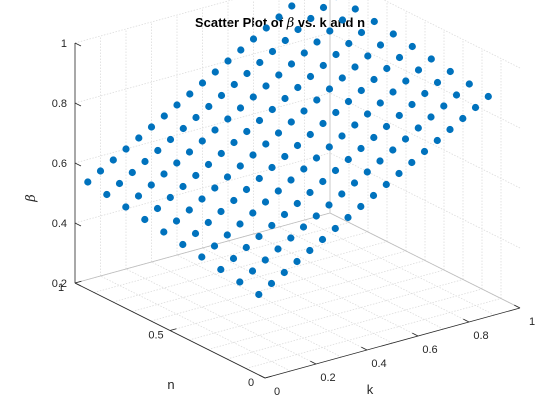 This screenshot has height=420, width=560. What do you see at coordinates (327, 378) in the screenshot?
I see `k-tick-label: 0.2` at bounding box center [327, 378].